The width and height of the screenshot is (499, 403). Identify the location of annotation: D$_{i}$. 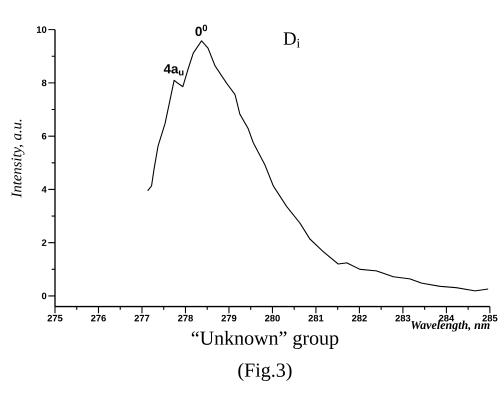
(292, 40).